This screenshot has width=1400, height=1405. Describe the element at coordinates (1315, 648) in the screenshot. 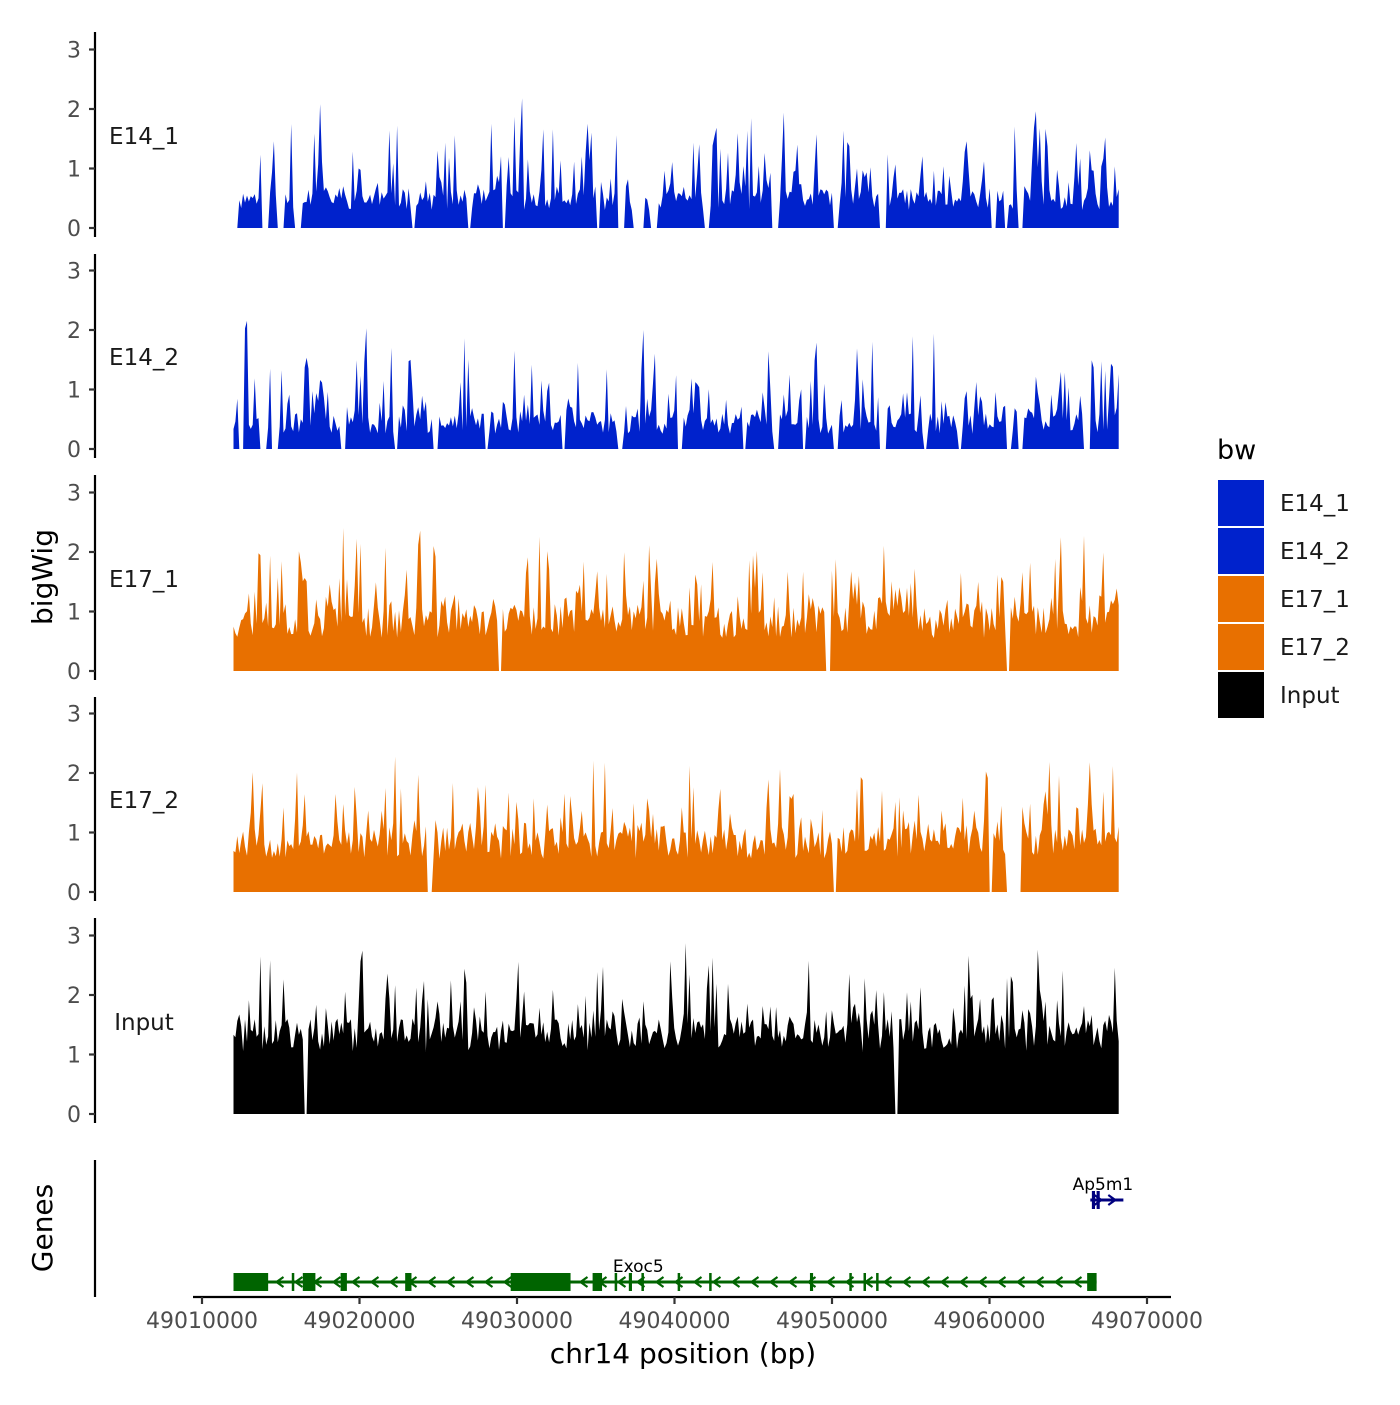

I see `legend-label: E17_2` at that location.